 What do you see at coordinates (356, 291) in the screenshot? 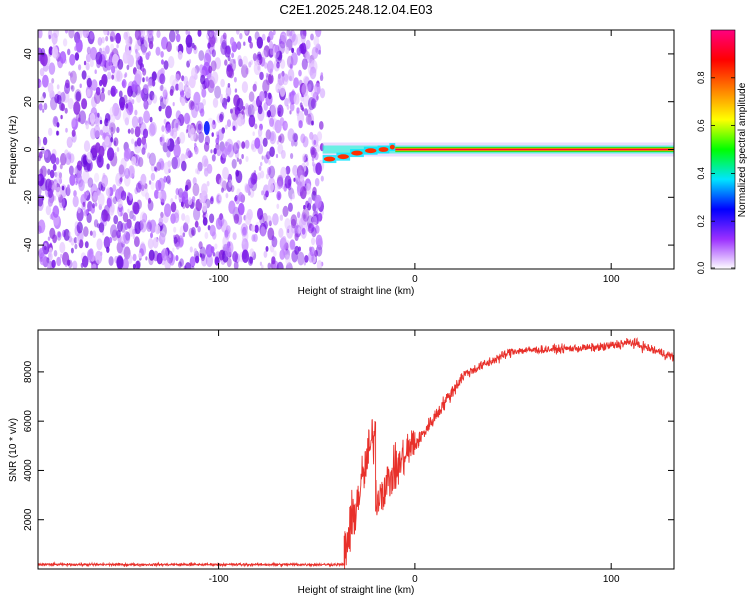
I see `spectrogram-xlabel: Height of straight line (km)` at bounding box center [356, 291].